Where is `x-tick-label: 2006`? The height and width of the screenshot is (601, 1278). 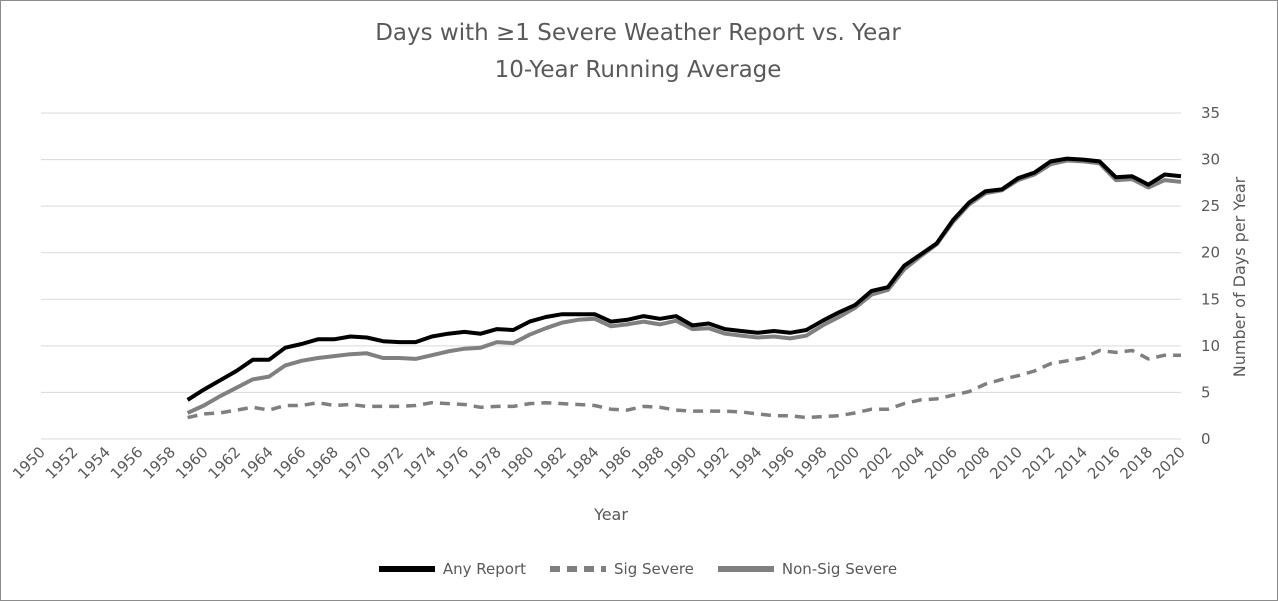
x-tick-label: 2006 is located at coordinates (941, 463).